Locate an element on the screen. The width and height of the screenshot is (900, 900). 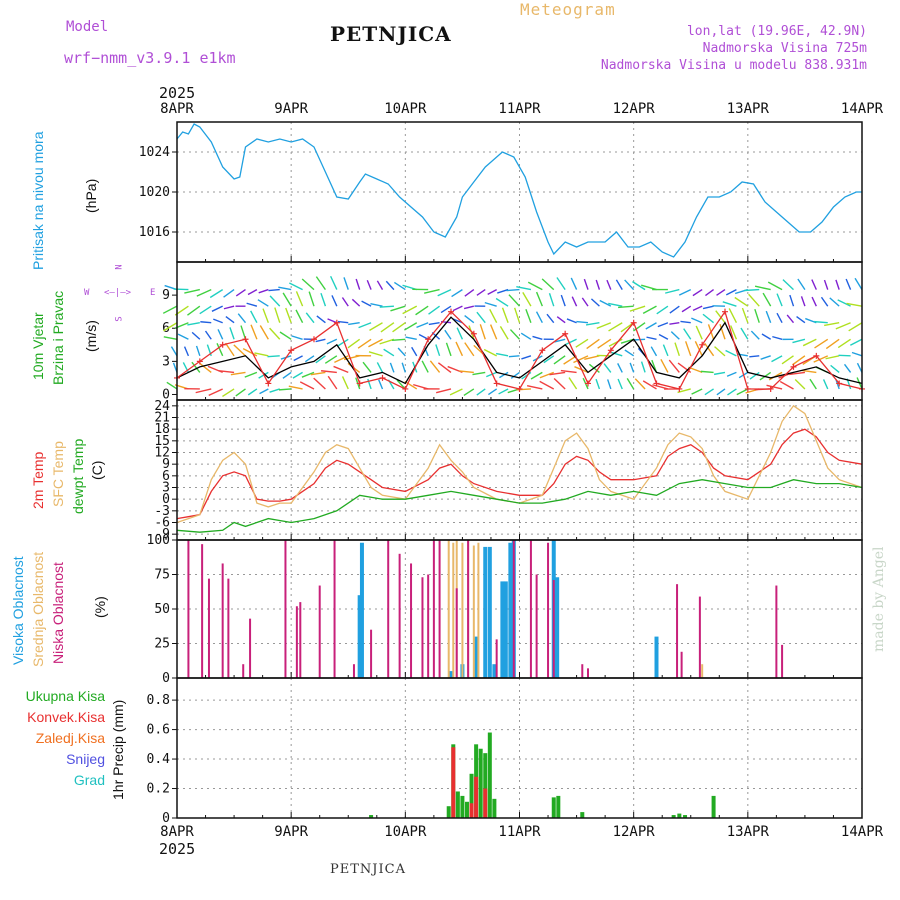
date-tick-top: 10APR is located at coordinates (405, 109).